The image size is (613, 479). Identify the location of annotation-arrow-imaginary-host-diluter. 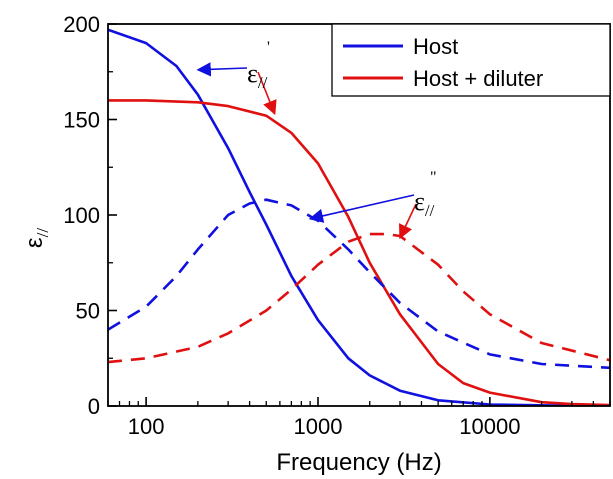
(408, 221).